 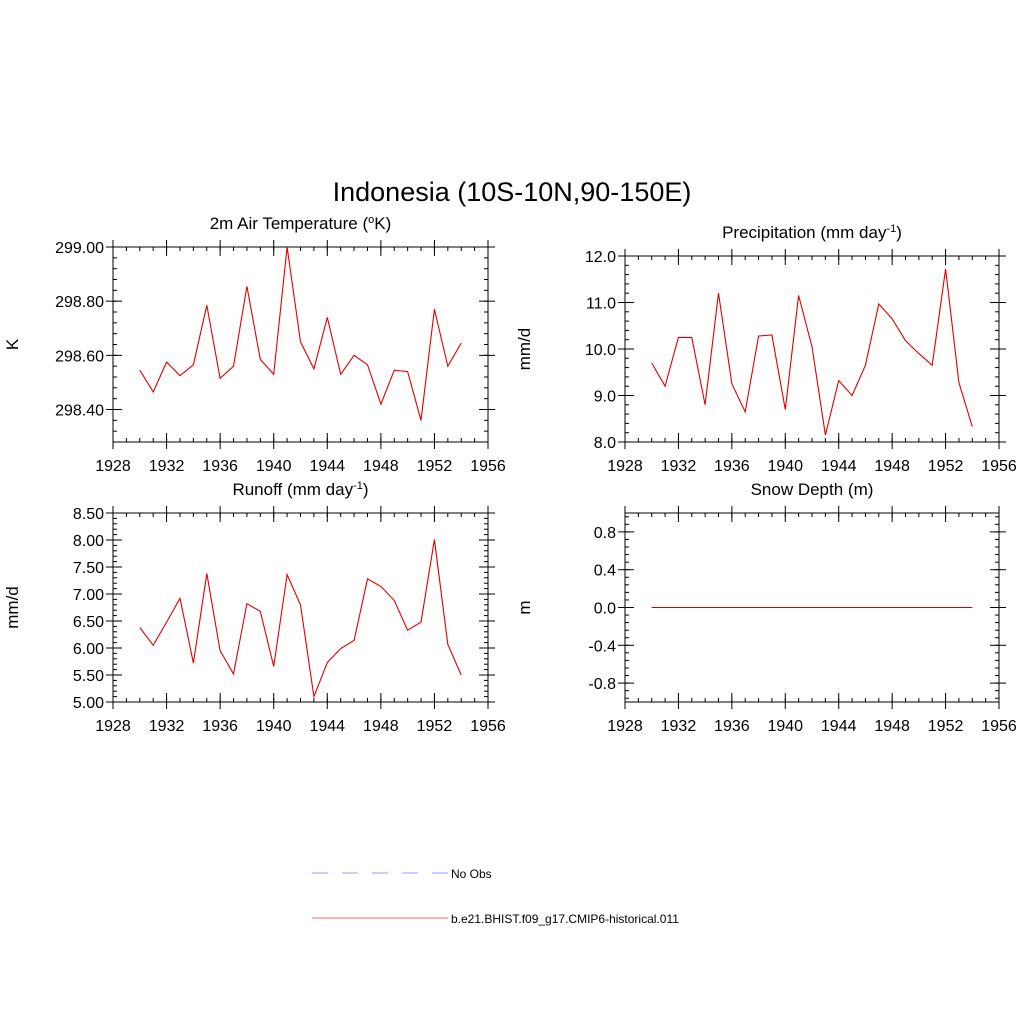 I want to click on y-axis-label: K, so click(x=12, y=344).